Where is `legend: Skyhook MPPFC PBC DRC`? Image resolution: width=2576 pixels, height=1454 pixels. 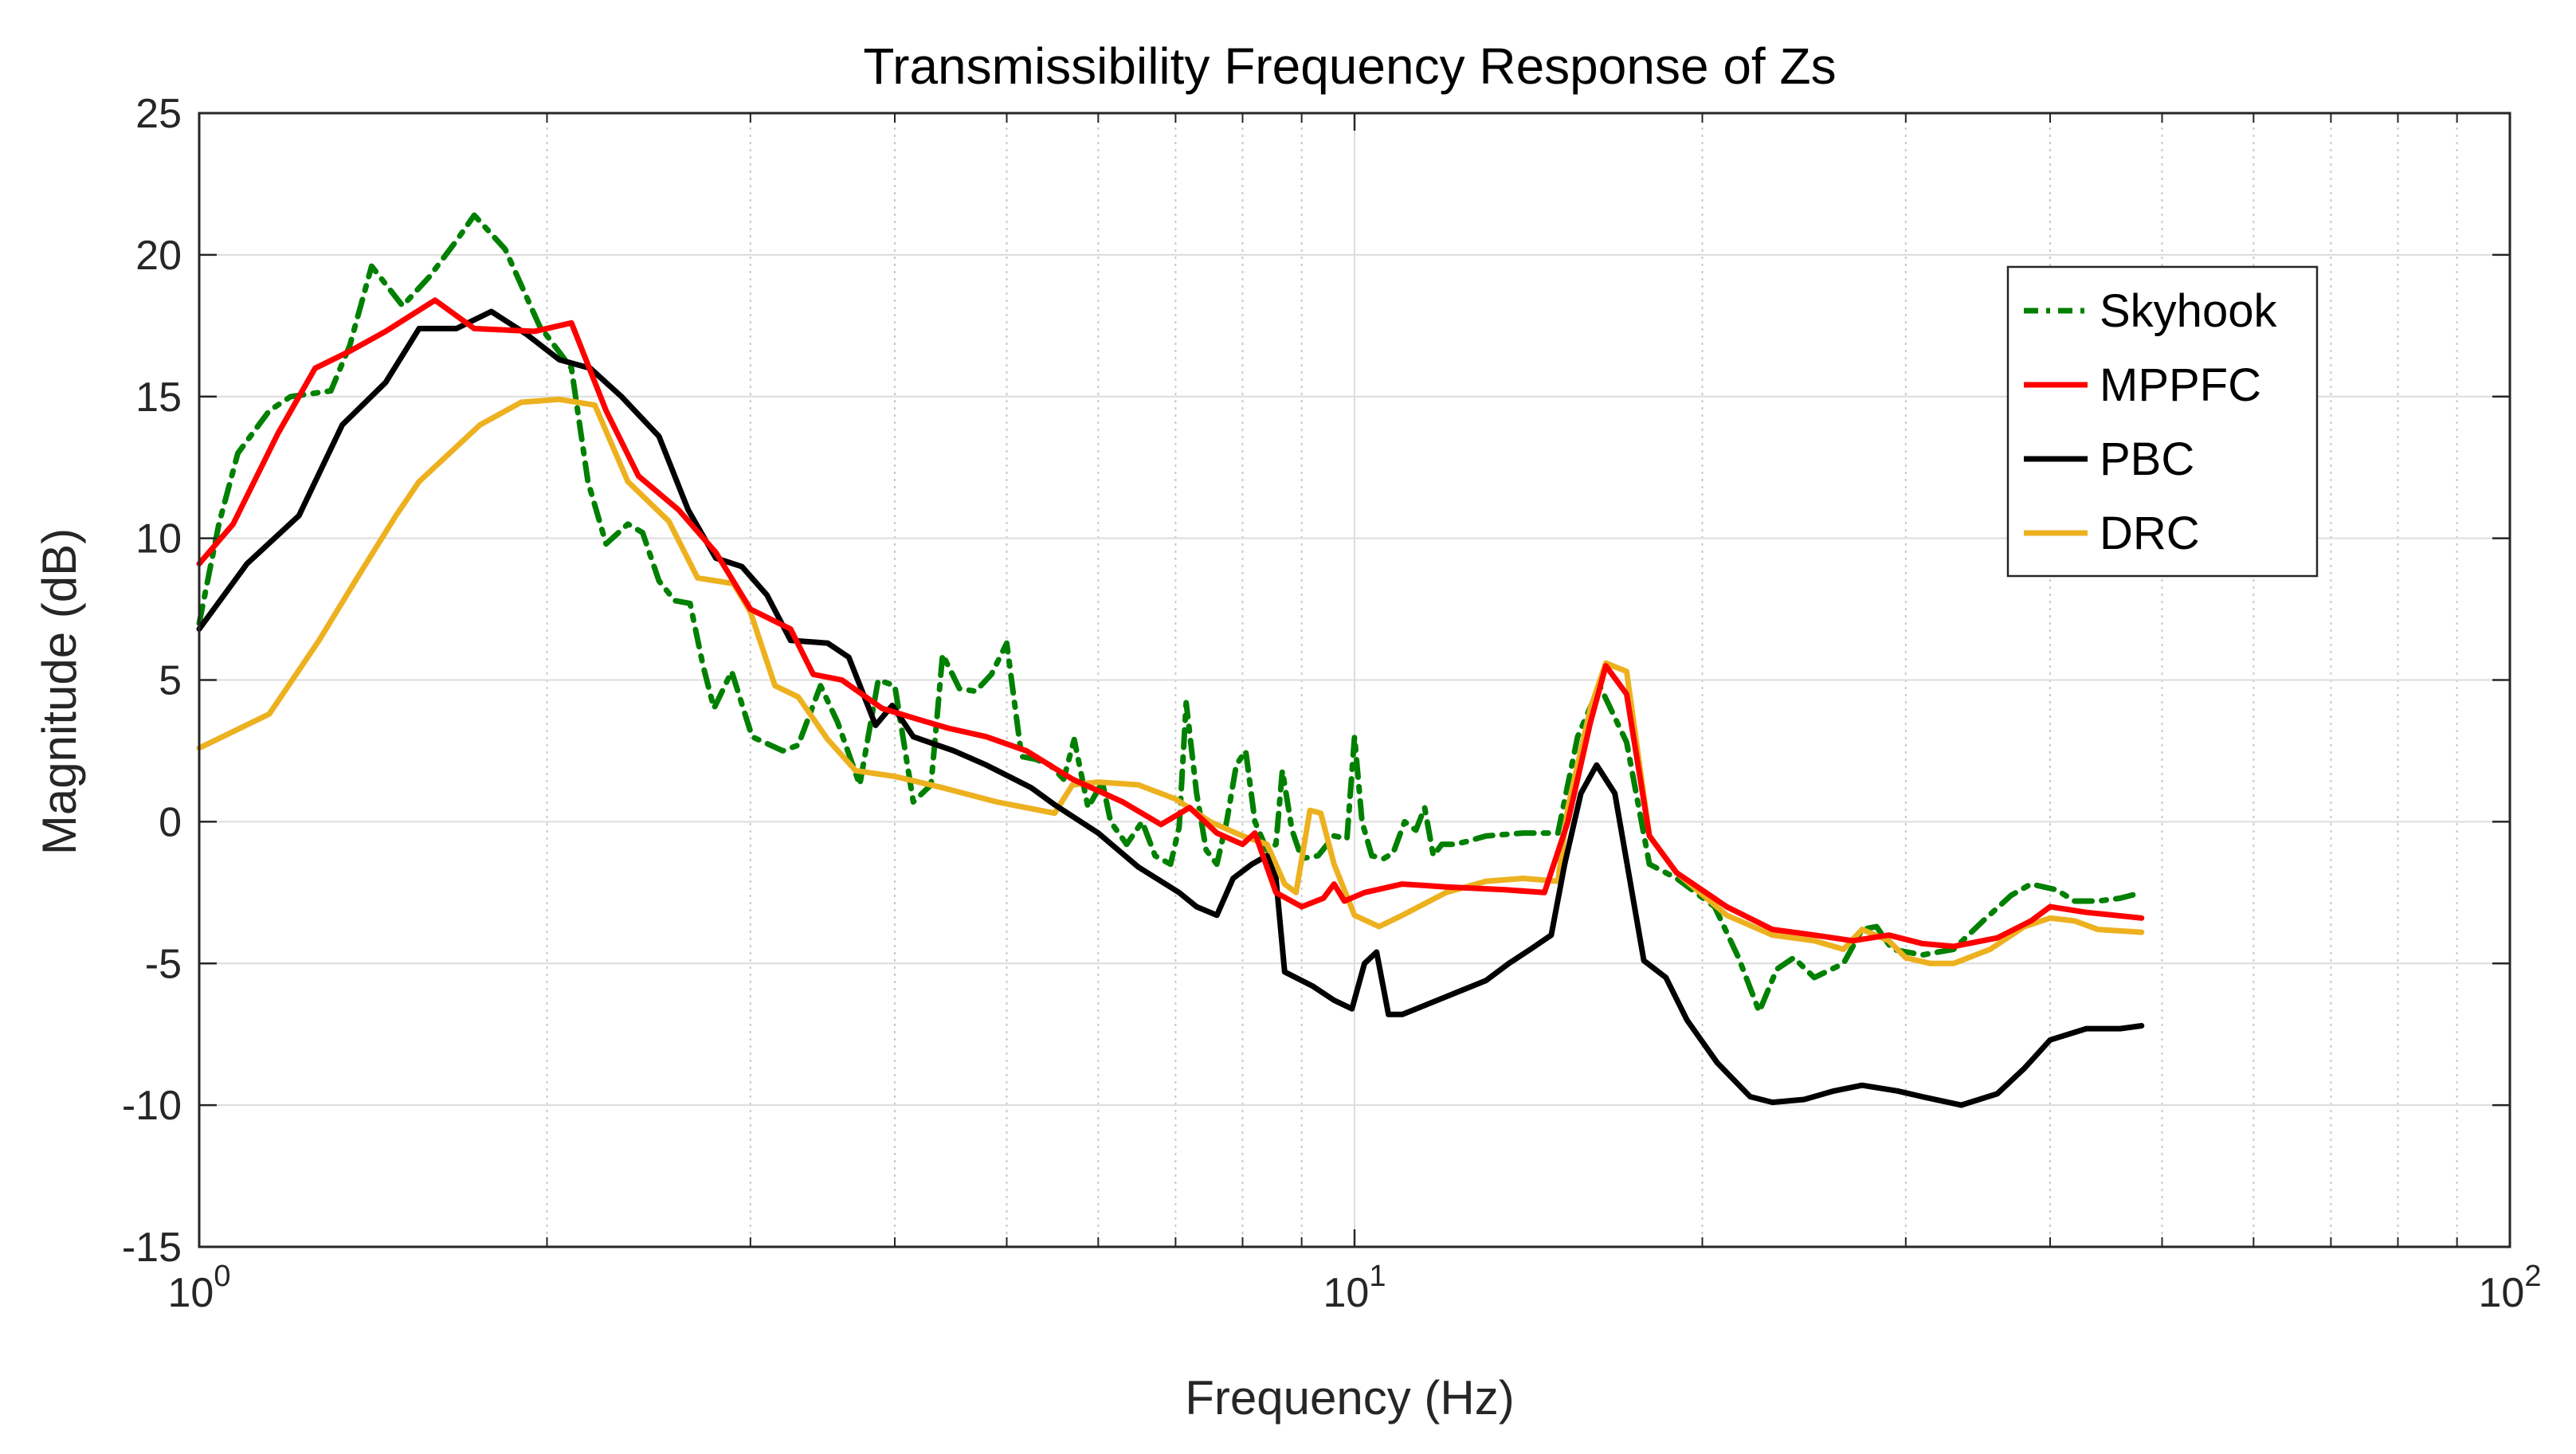
legend: Skyhook MPPFC PBC DRC is located at coordinates (2162, 421).